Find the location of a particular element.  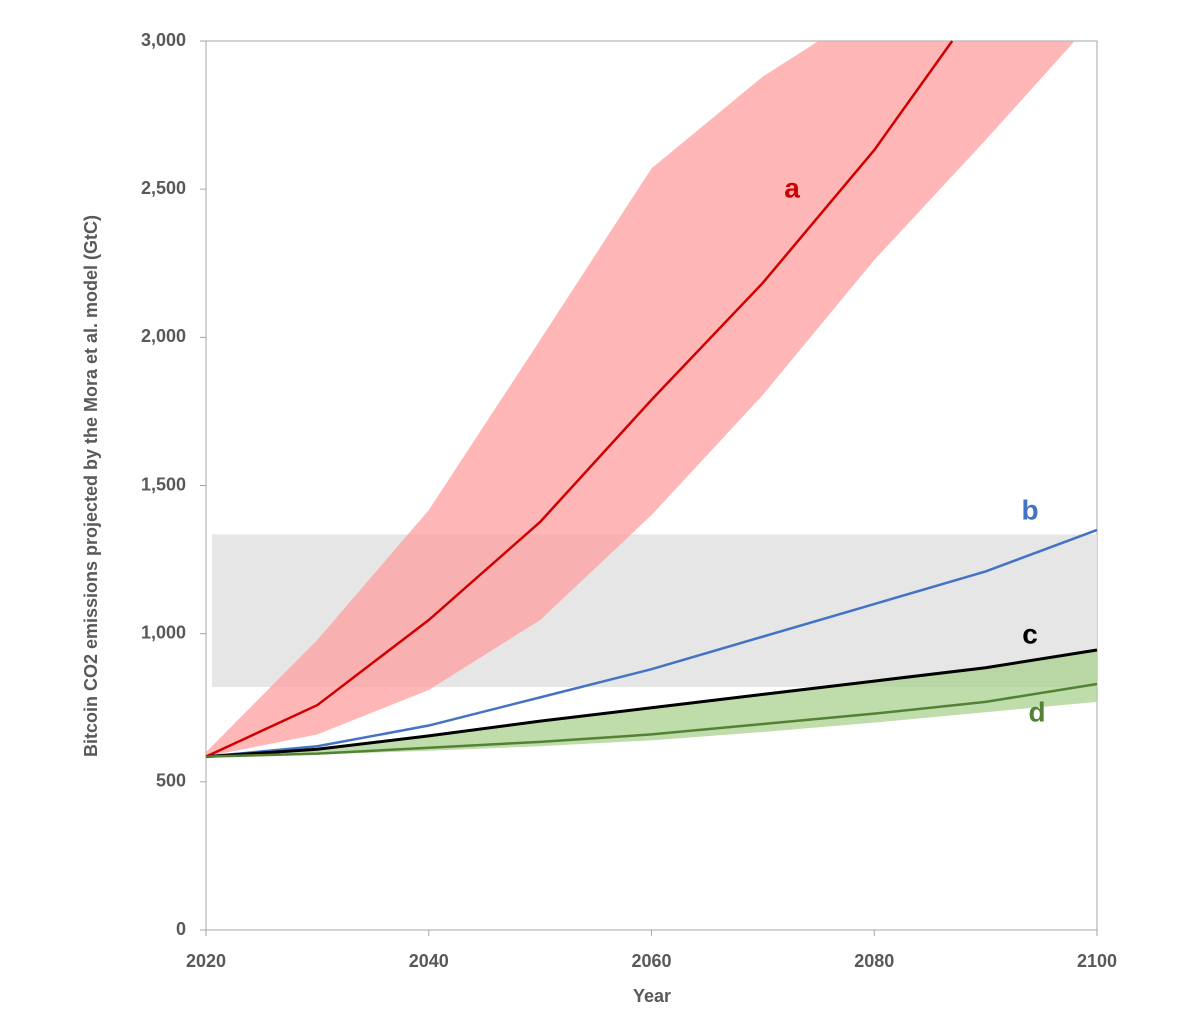

x-tick-label: 2080 is located at coordinates (874, 961).